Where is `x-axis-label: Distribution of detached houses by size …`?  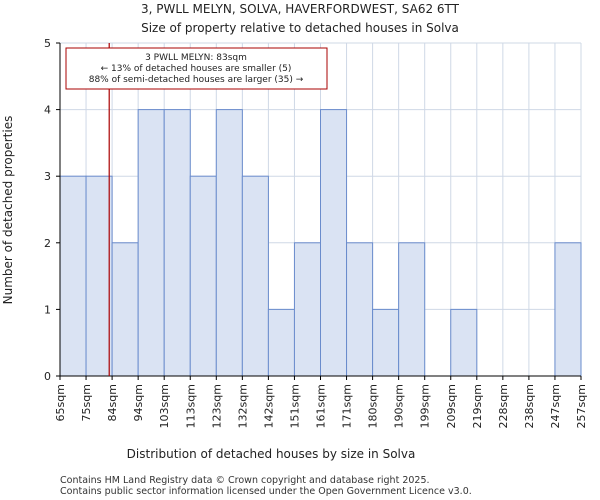 x-axis-label: Distribution of detached houses by size … is located at coordinates (271, 454).